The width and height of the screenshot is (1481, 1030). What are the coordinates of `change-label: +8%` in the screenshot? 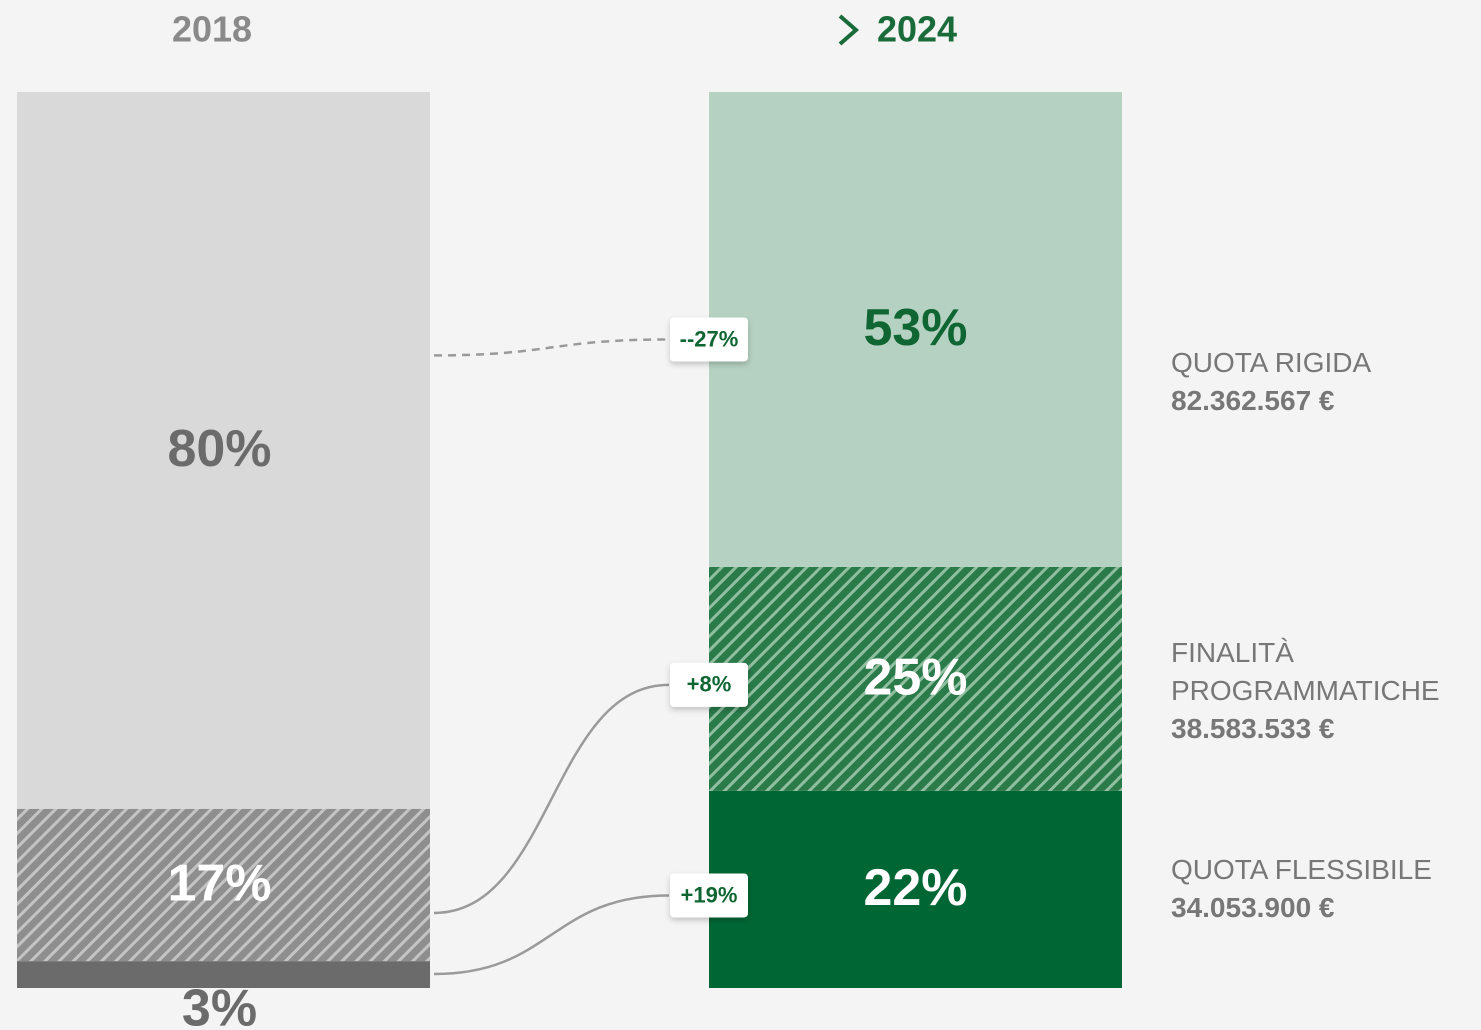 It's located at (709, 684).